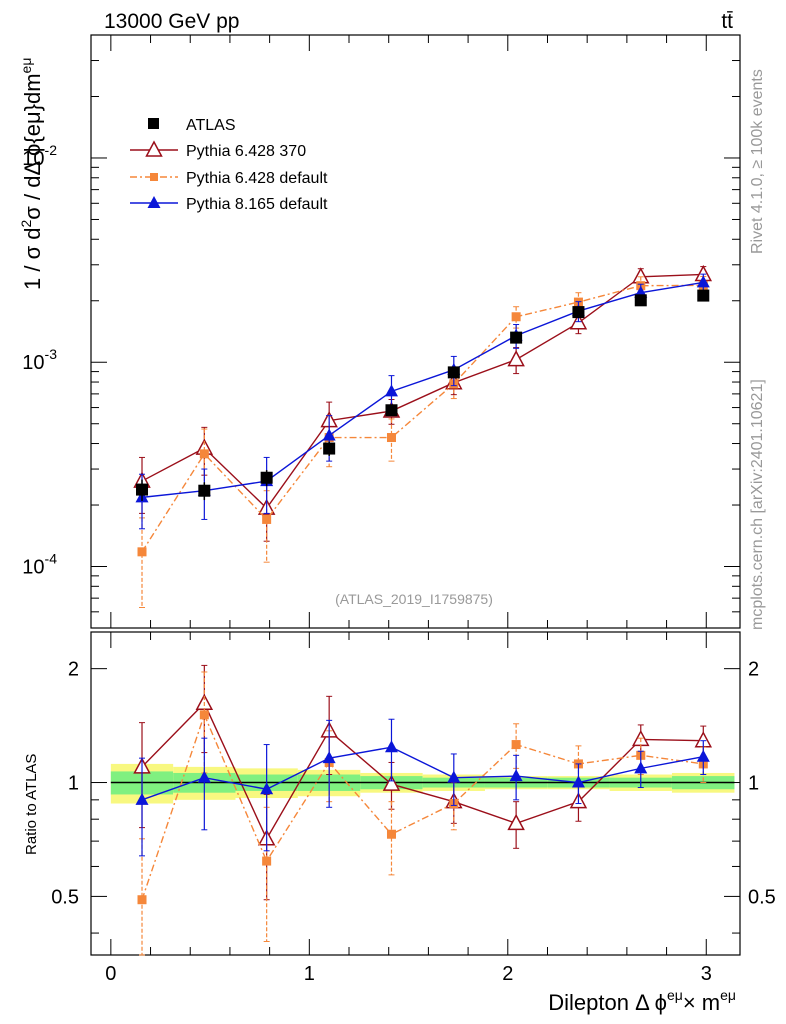 Image resolution: width=786 pixels, height=1024 pixels. What do you see at coordinates (39, 360) in the screenshot?
I see `main-y-tick-label: 10⁻³` at bounding box center [39, 360].